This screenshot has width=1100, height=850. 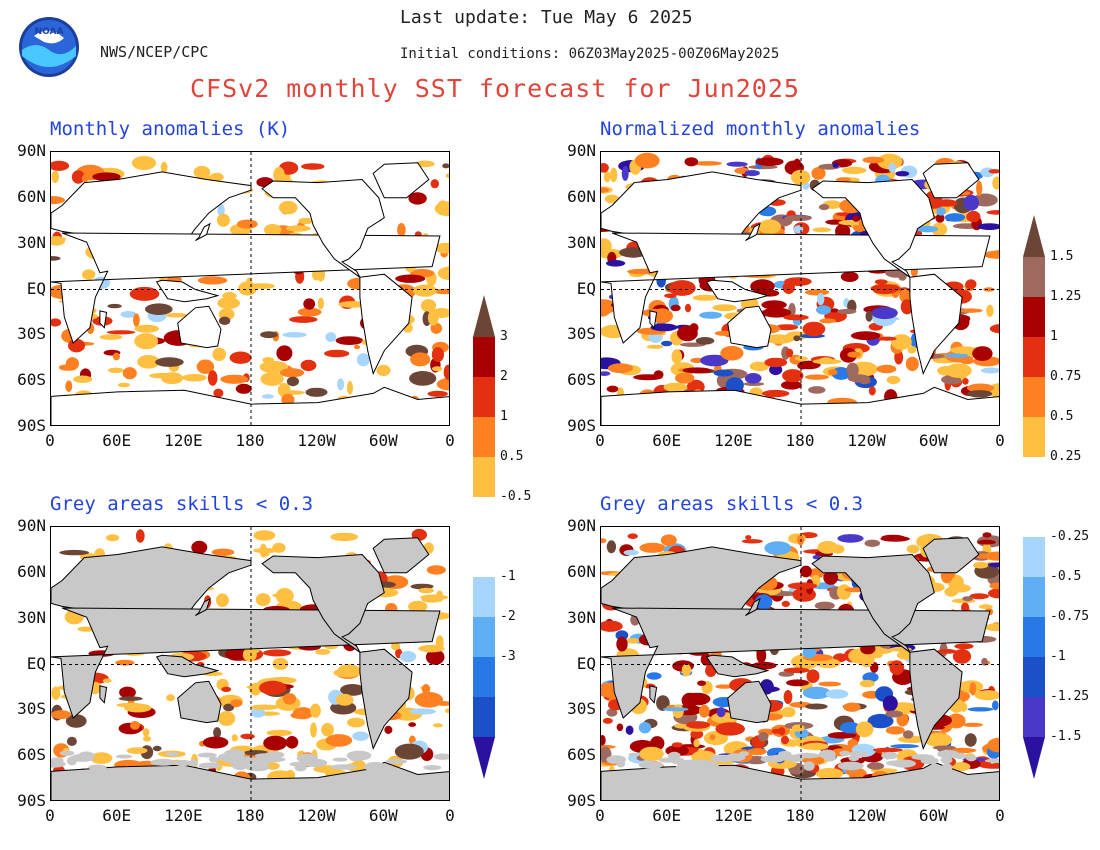 What do you see at coordinates (250, 668) in the screenshot?
I see `land-masses` at bounding box center [250, 668].